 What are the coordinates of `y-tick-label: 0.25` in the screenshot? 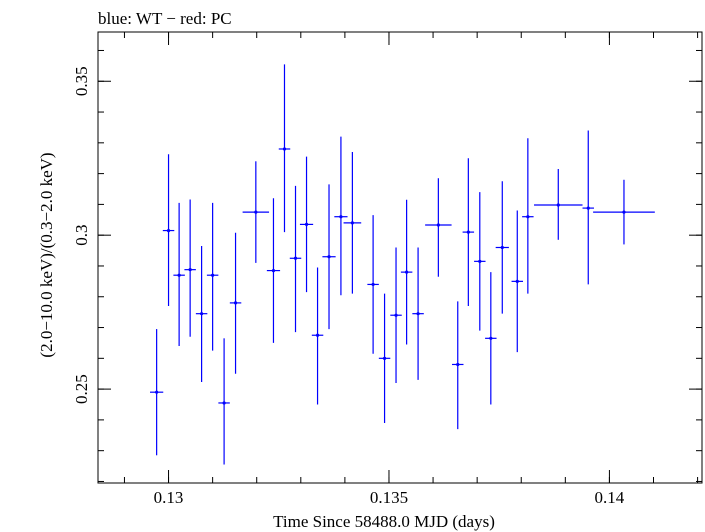 It's located at (81, 389).